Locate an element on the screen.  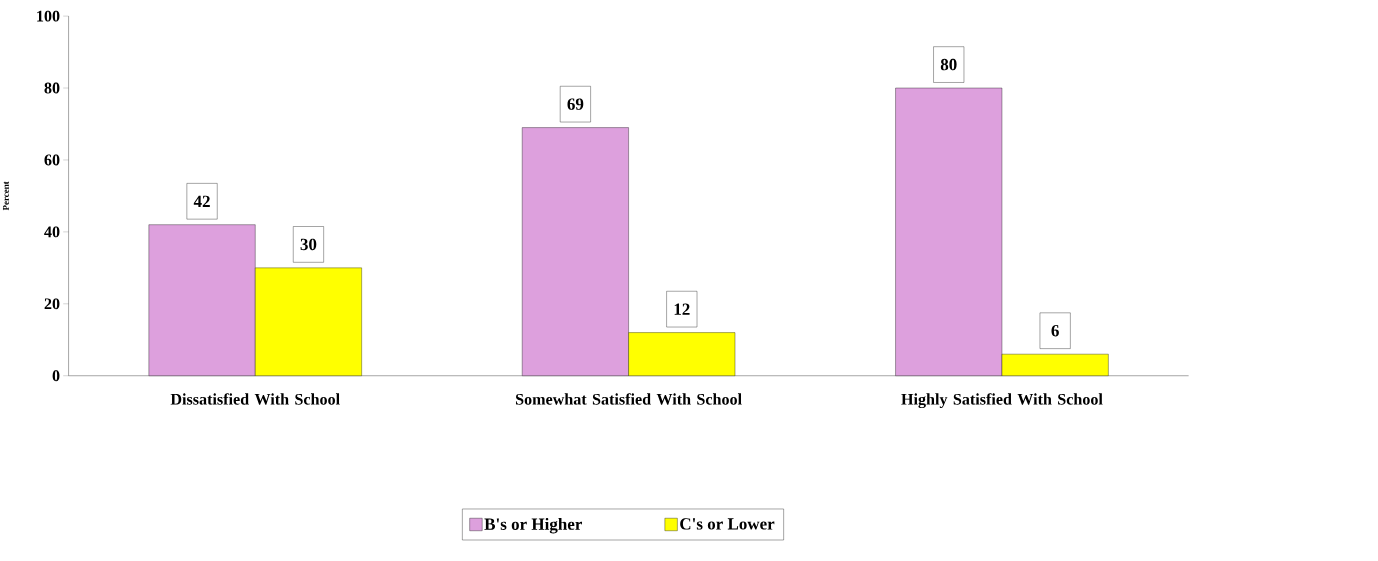
x-tick-label: Somewhat Satisfied With School is located at coordinates (628, 399).